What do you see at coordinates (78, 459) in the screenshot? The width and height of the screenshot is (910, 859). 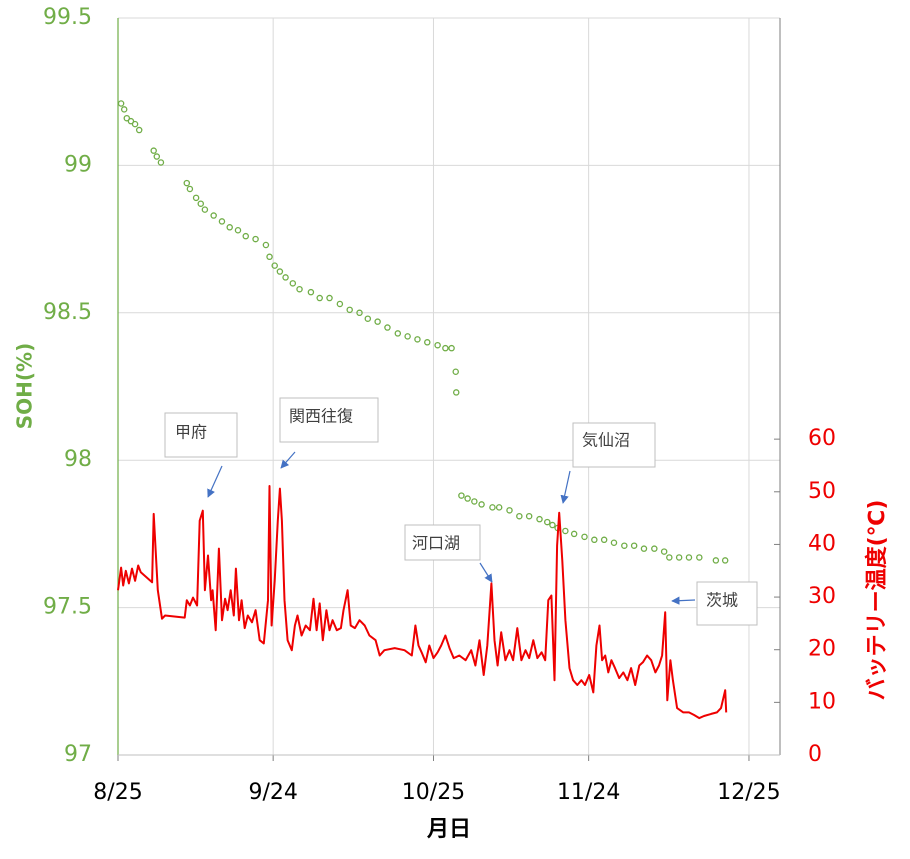 I see `y-tick-label: 98` at bounding box center [78, 459].